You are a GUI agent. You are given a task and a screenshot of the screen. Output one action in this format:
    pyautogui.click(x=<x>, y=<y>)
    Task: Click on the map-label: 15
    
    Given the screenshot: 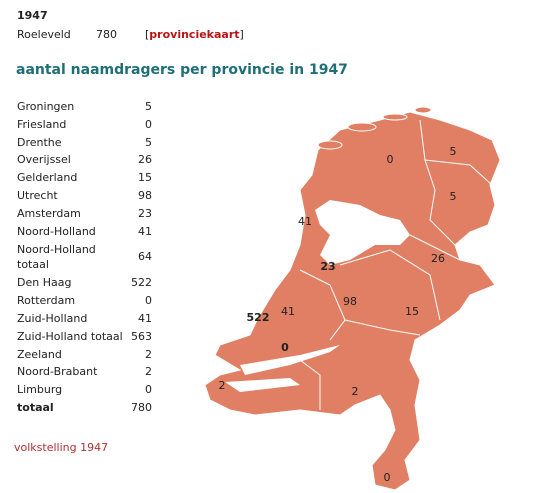 What is the action you would take?
    pyautogui.click(x=412, y=311)
    